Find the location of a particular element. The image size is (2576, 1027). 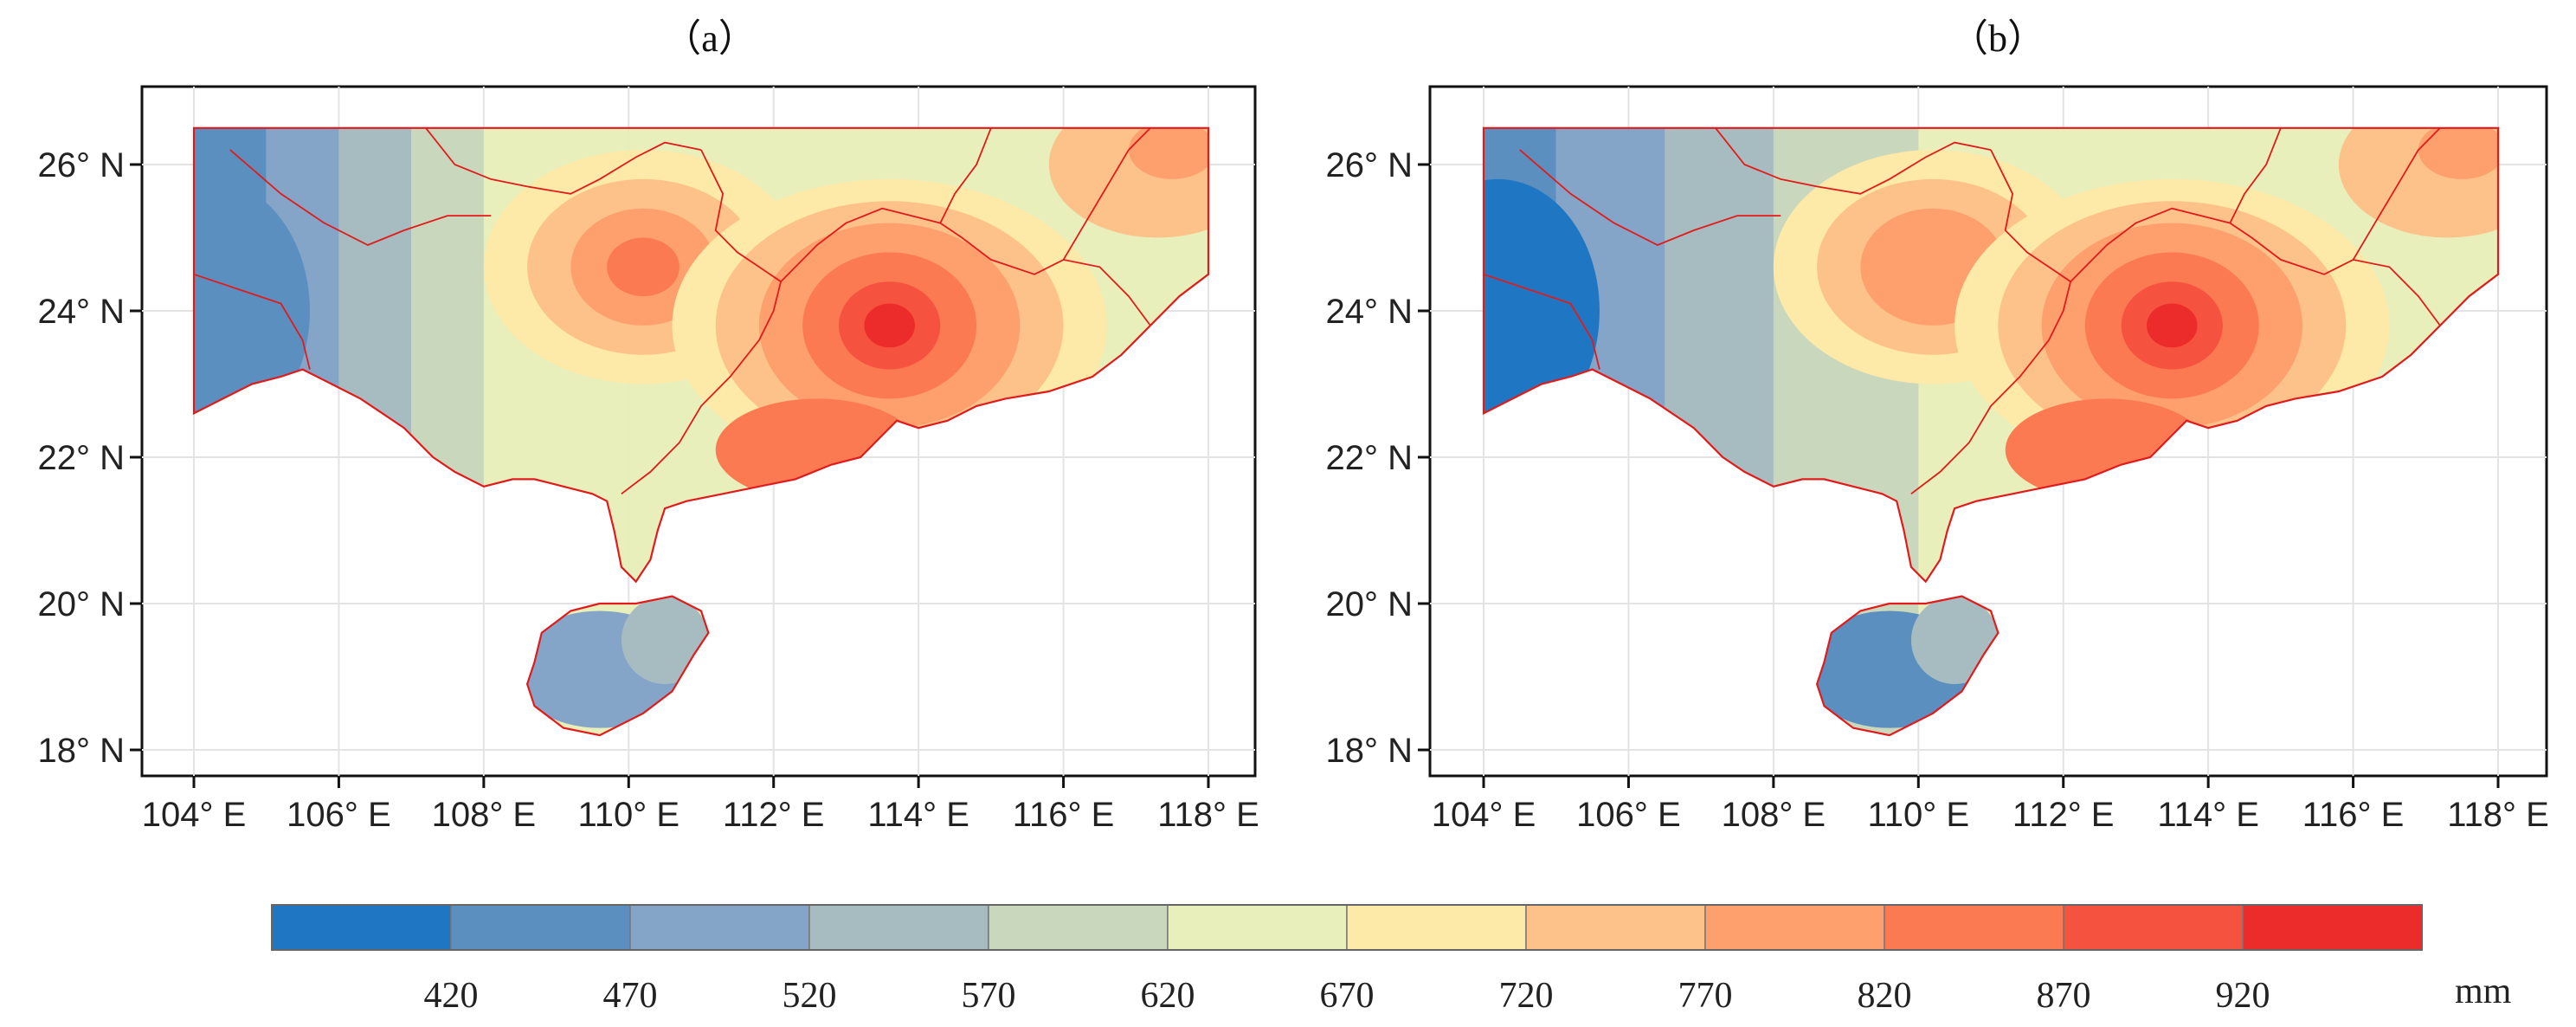

colorbar-label: 870 is located at coordinates (2064, 996).